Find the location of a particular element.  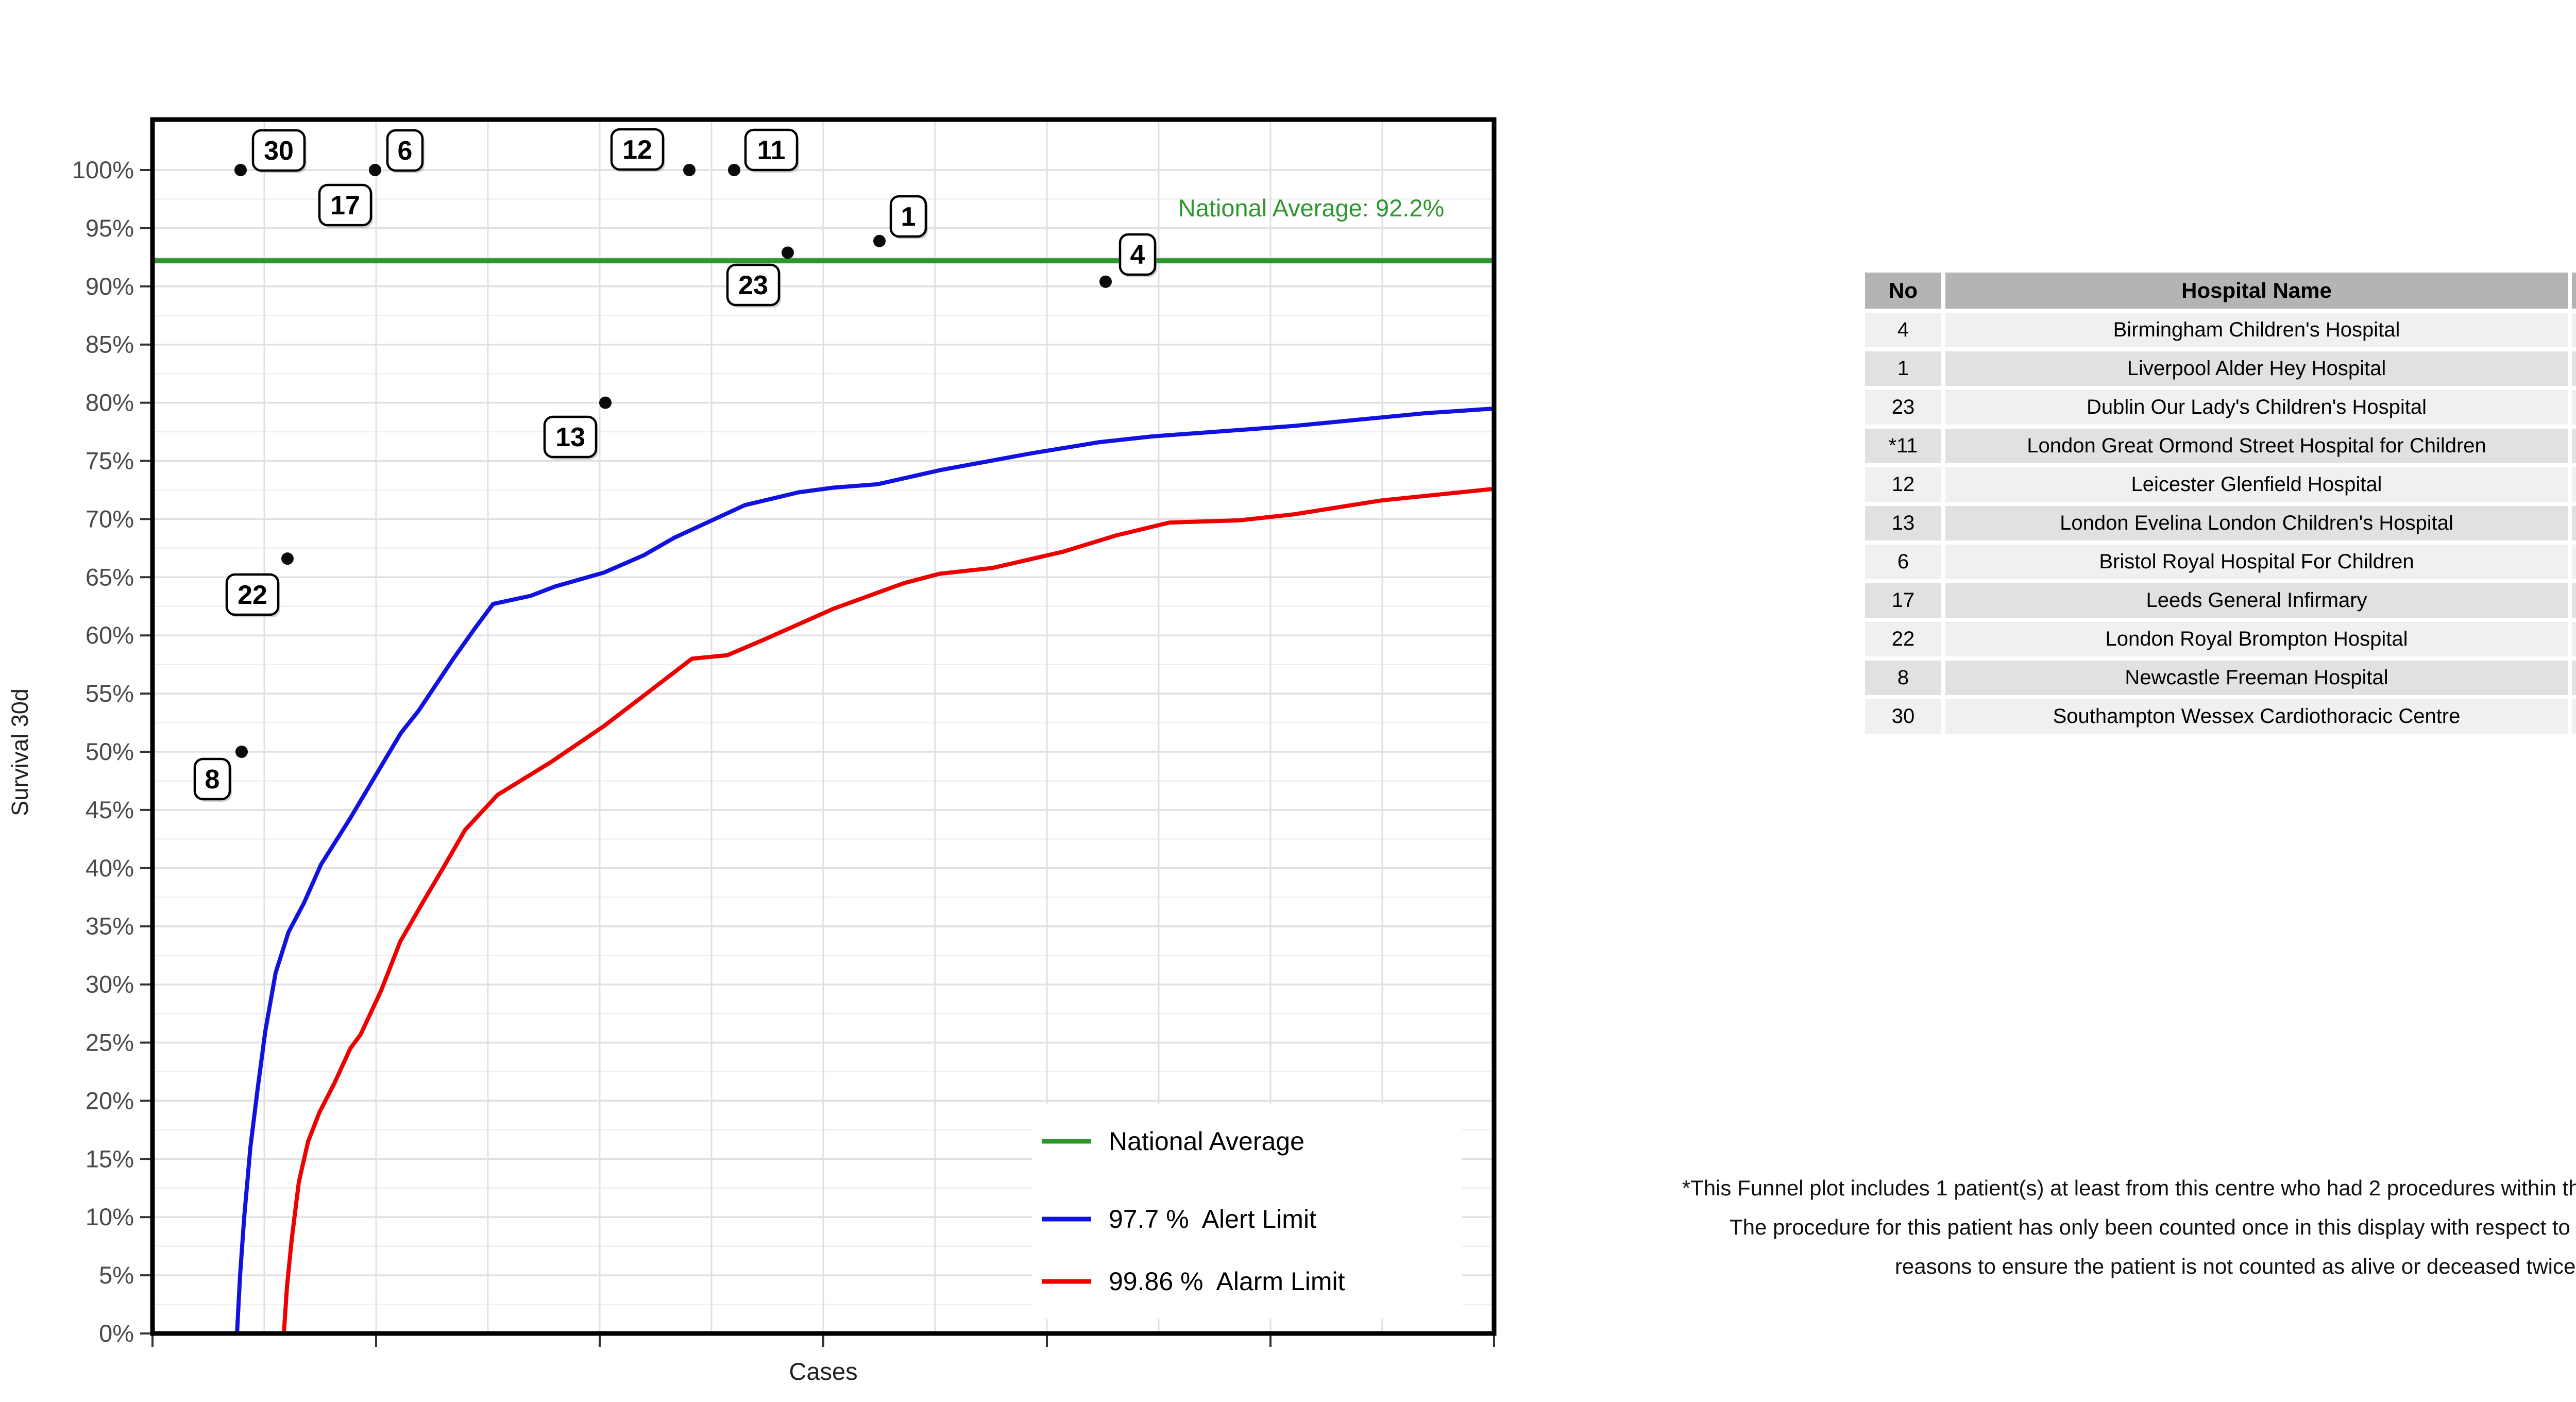

hospital-label-23: 23 is located at coordinates (753, 285).